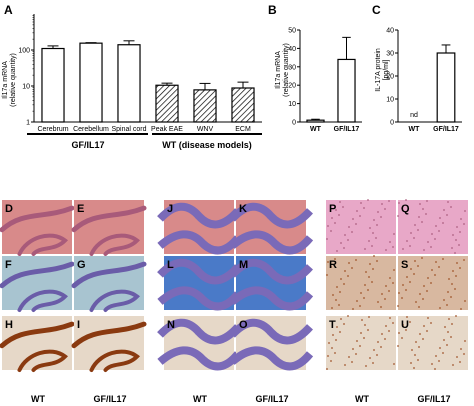 The height and width of the screenshot is (406, 474). What do you see at coordinates (362, 399) in the screenshot?
I see `bottom-label-wt-3: WT` at bounding box center [362, 399].